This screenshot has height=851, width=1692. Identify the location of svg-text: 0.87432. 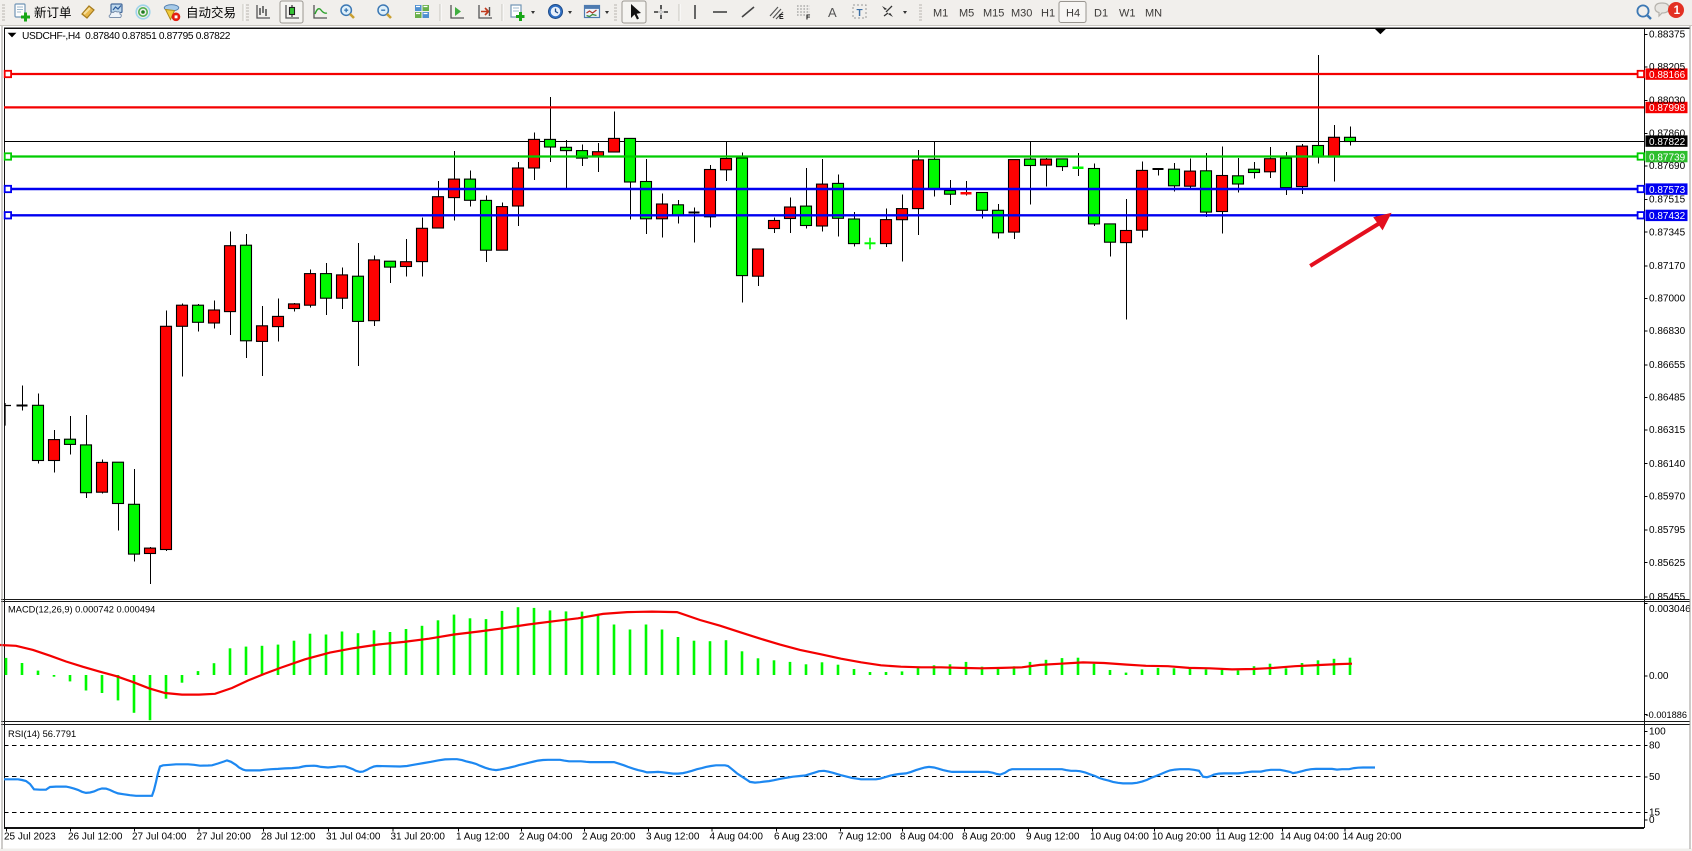
(1667, 216).